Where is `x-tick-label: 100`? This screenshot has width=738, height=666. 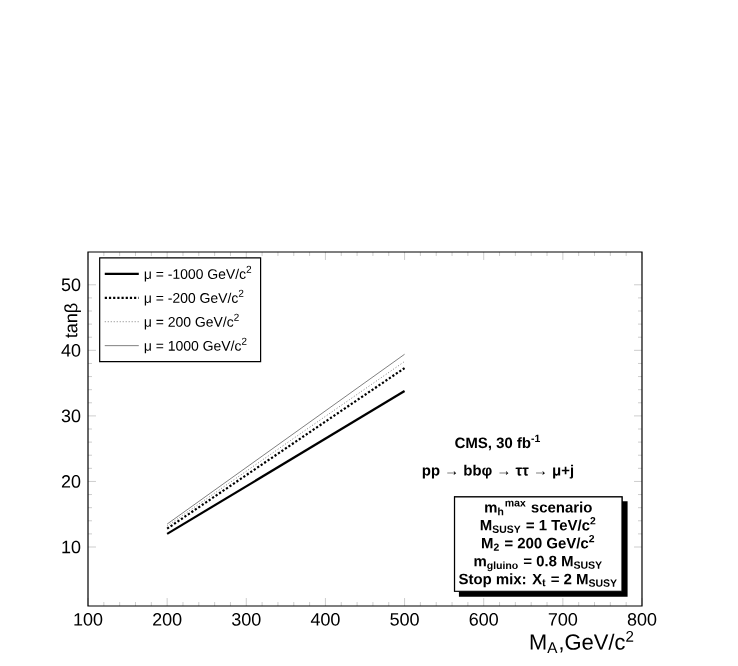 x-tick-label: 100 is located at coordinates (88, 619).